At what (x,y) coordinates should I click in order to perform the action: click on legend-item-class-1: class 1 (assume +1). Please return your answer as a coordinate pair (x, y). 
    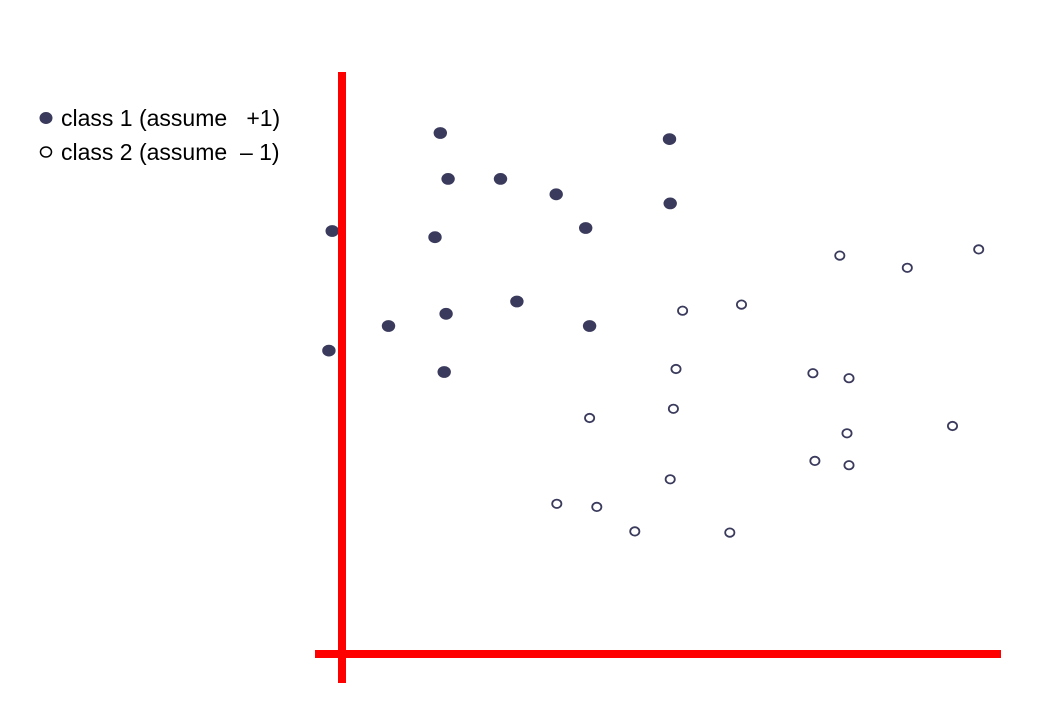
    Looking at the image, I should click on (159, 118).